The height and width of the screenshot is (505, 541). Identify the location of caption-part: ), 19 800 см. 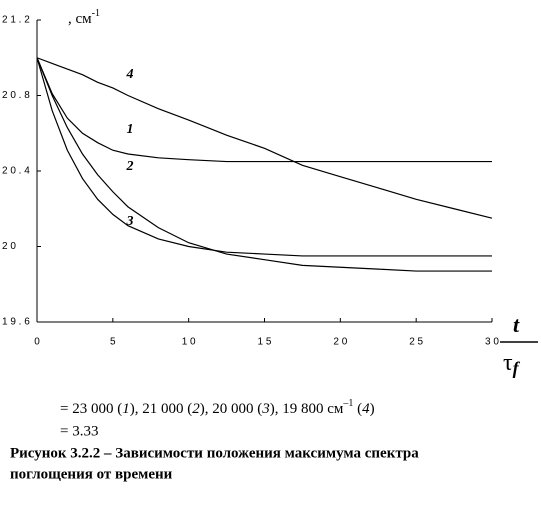
(307, 409).